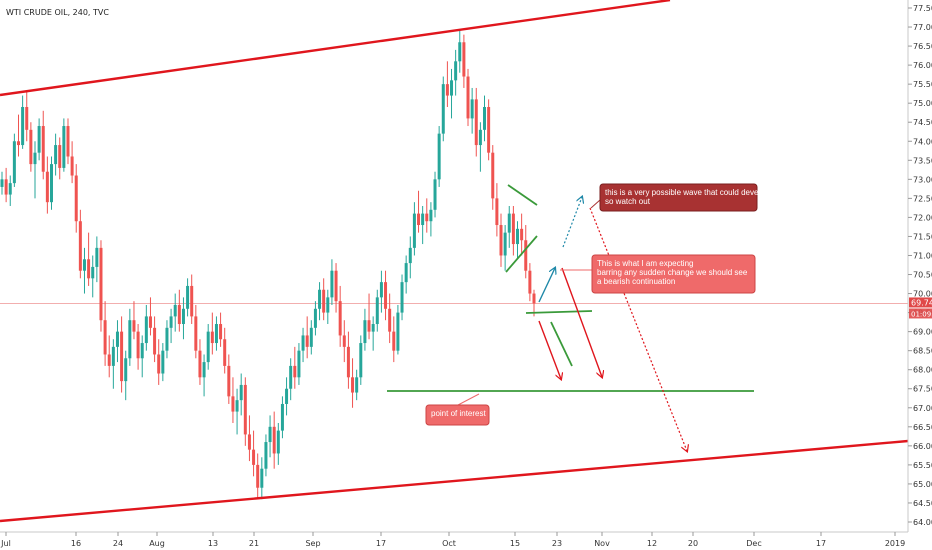 The image size is (932, 550). I want to click on y-tick-label: 76.00, so click(922, 65).